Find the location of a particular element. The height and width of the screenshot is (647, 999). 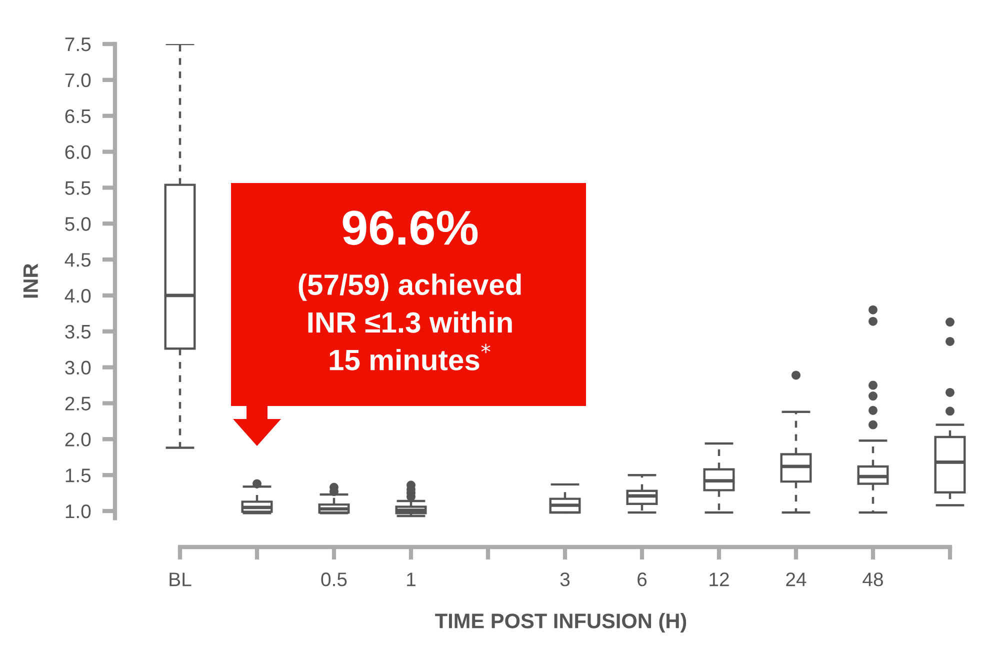

x-tick-label: 24 is located at coordinates (796, 579).